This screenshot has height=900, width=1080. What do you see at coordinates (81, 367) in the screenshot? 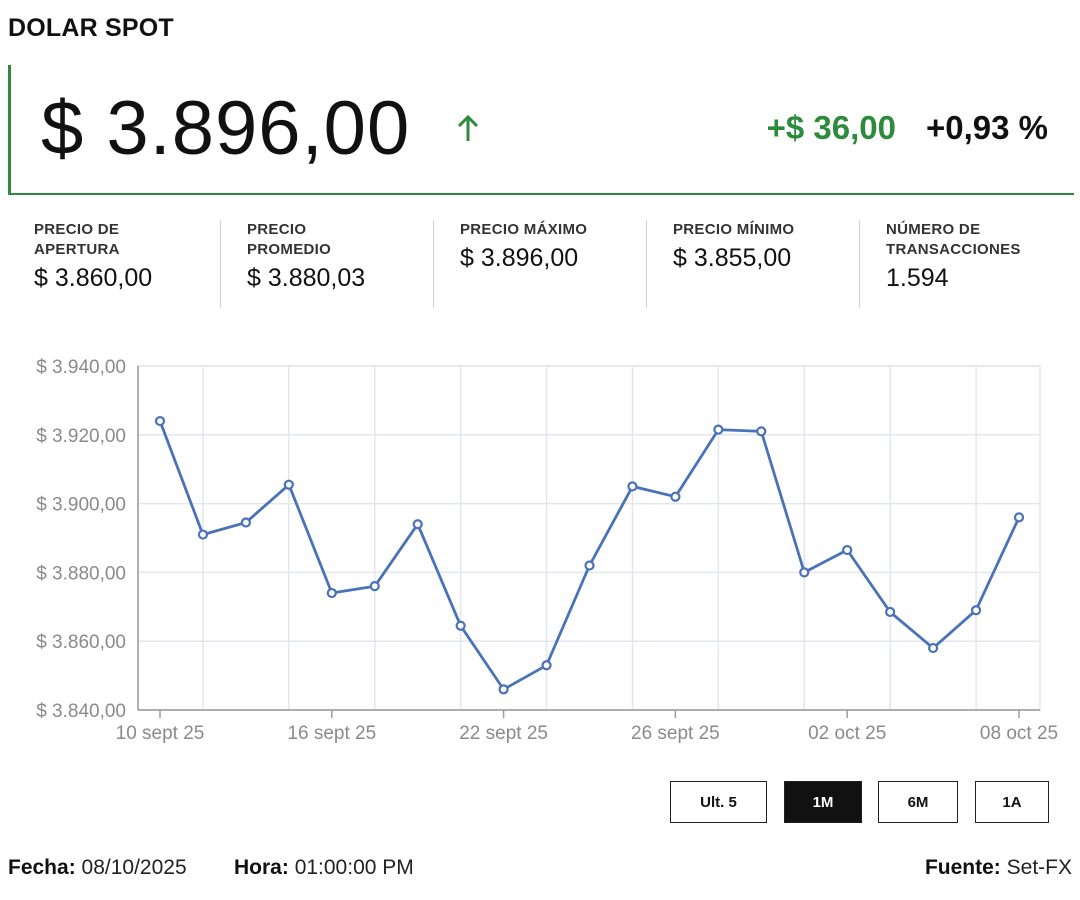
I see `y-tick-label: $ 3.940,00` at bounding box center [81, 367].